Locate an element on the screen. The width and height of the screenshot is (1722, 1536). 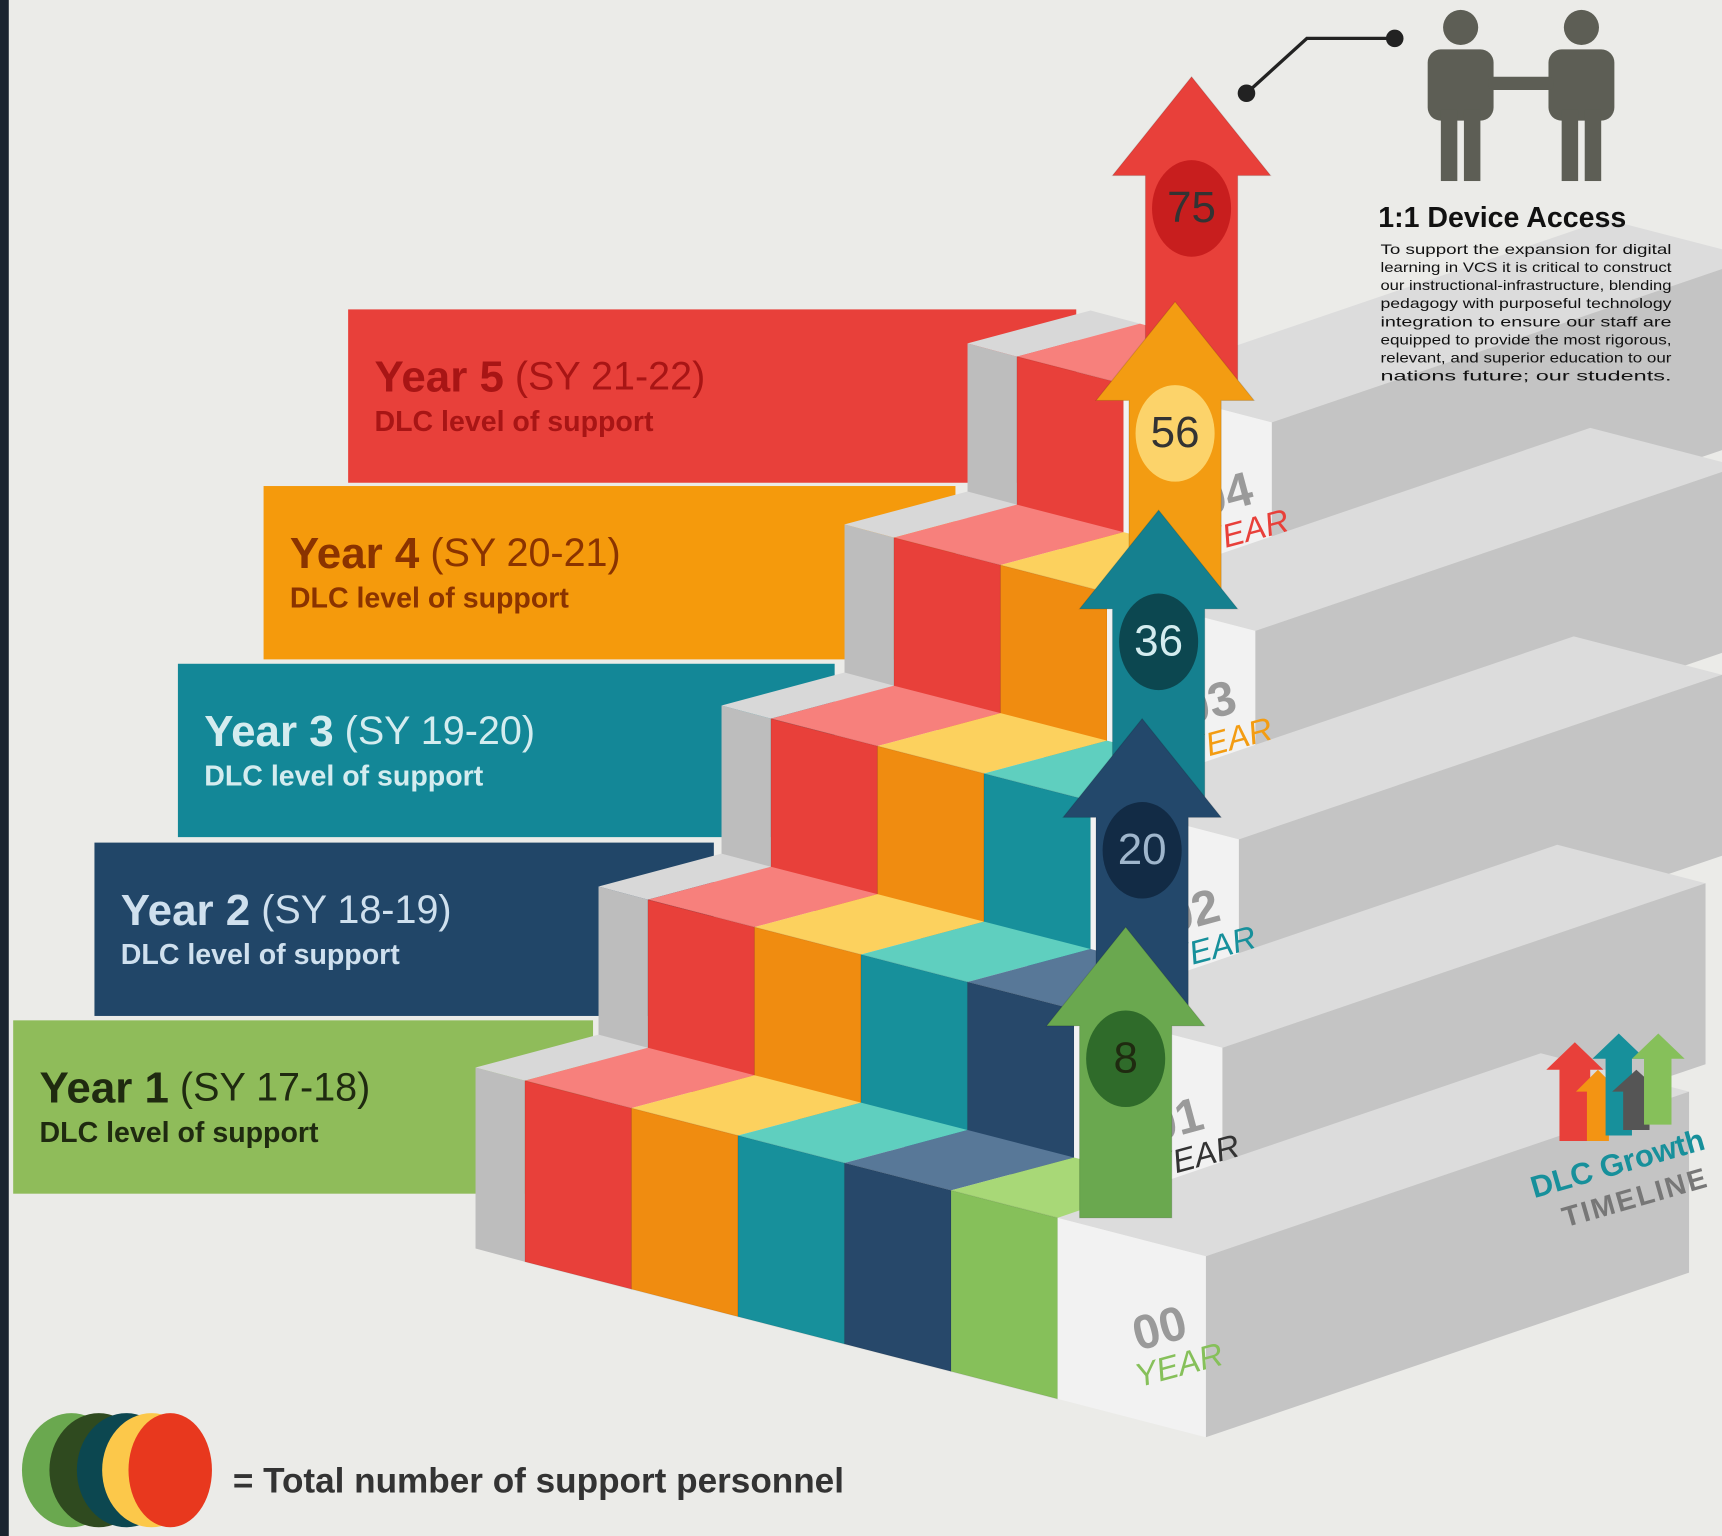
connector is located at coordinates (1320, 65).